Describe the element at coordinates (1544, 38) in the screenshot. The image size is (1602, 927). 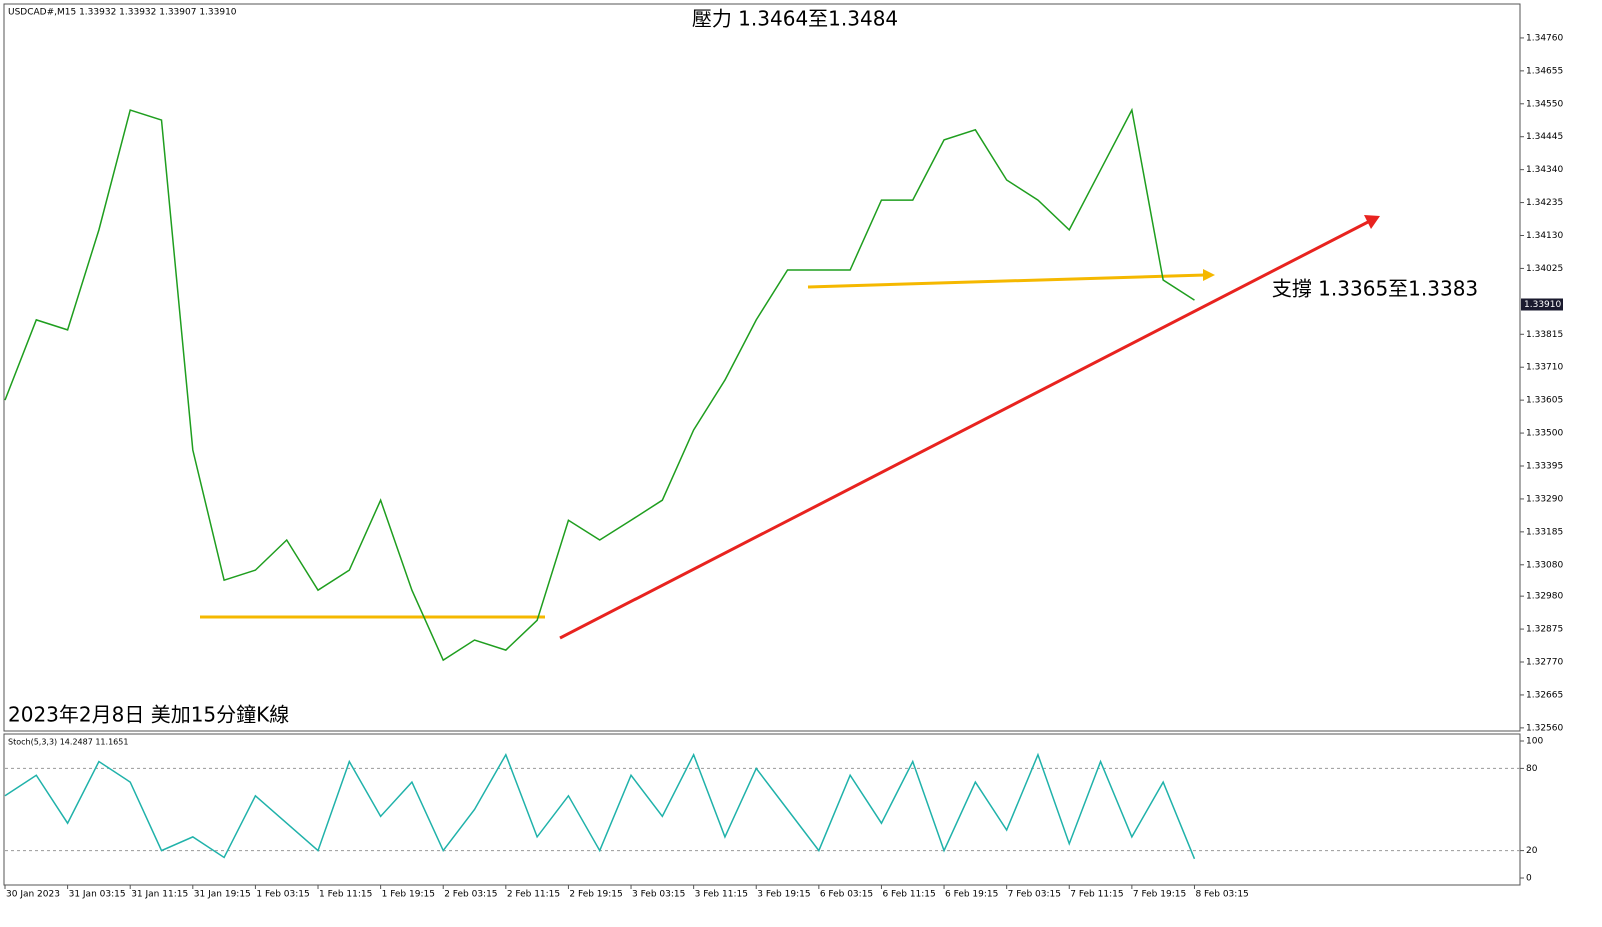
I see `y-tick-label: 1.34760` at that location.